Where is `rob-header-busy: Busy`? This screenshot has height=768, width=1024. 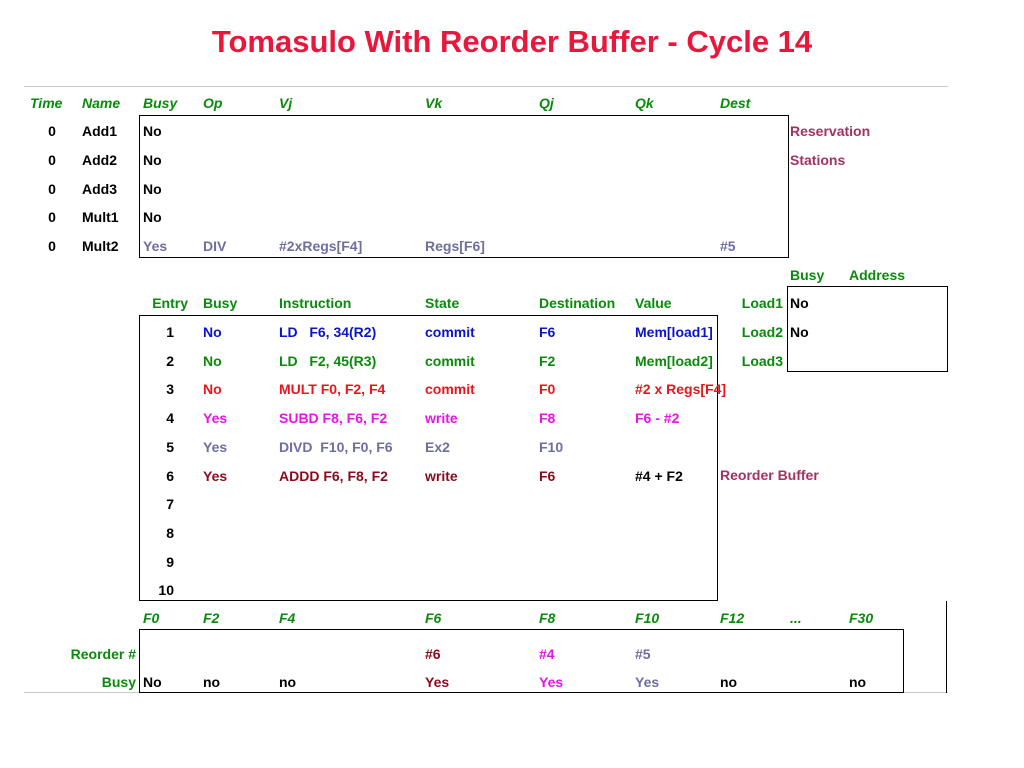
rob-header-busy: Busy is located at coordinates (220, 303).